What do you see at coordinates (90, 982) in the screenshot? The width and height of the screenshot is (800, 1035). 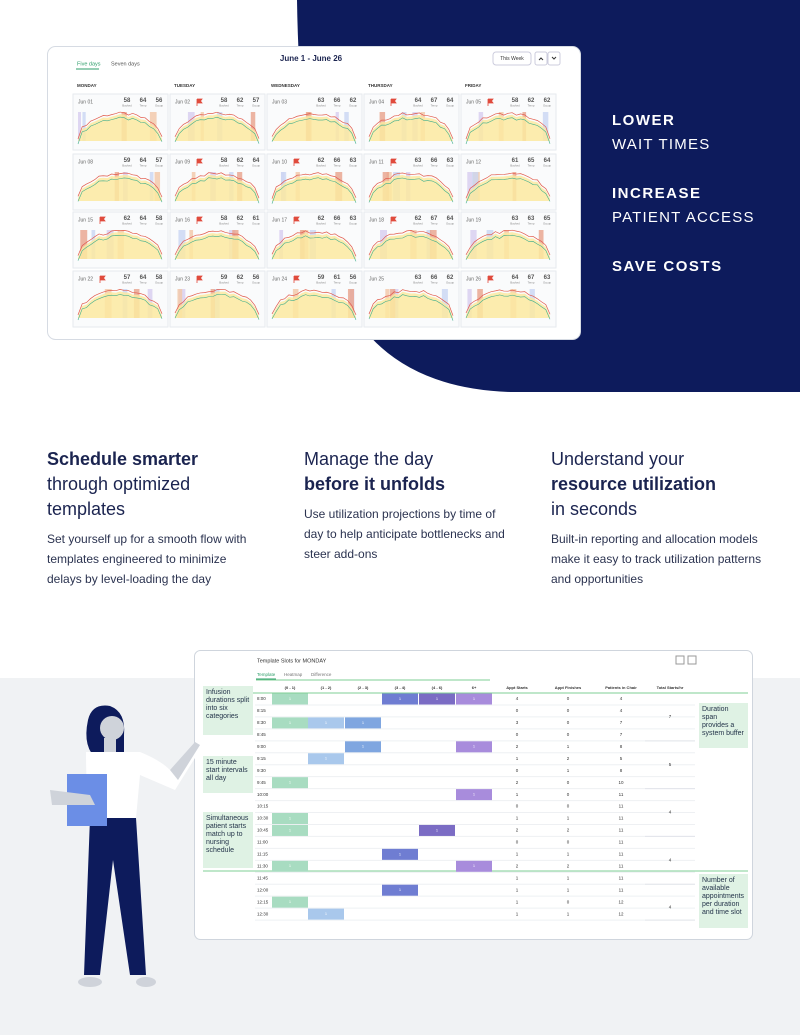 I see `shoe` at bounding box center [90, 982].